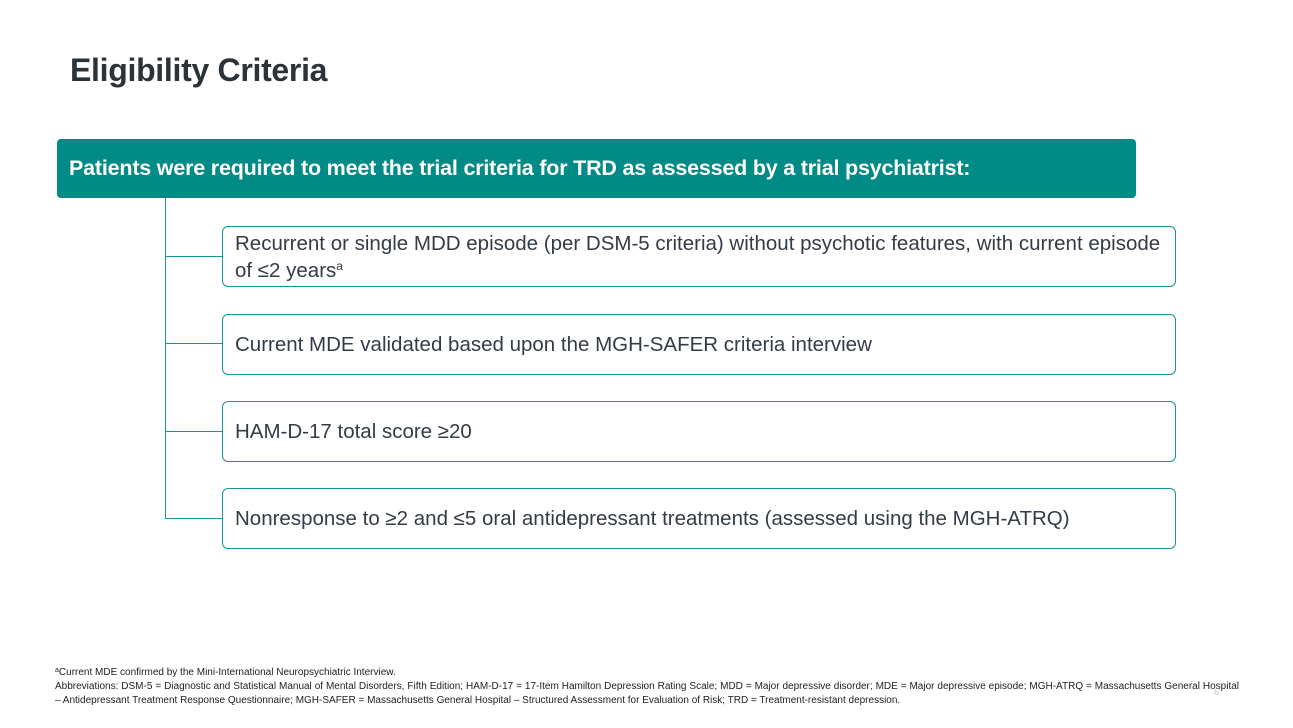  Describe the element at coordinates (699, 431) in the screenshot. I see `criterion-box-3: HAM-D-17 total score ≥20` at that location.